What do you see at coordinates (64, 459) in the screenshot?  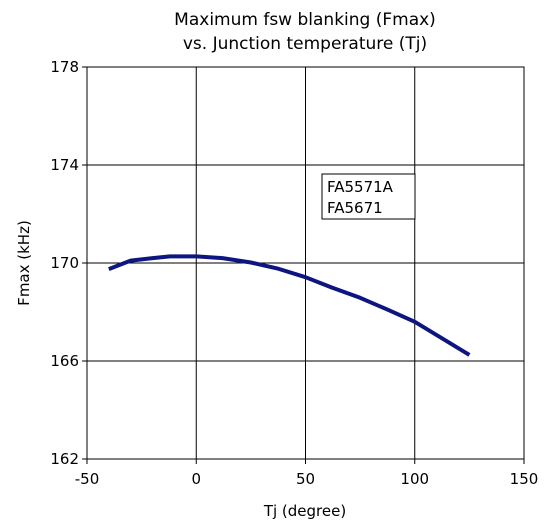 I see `y-tick-label: 162` at bounding box center [64, 459].